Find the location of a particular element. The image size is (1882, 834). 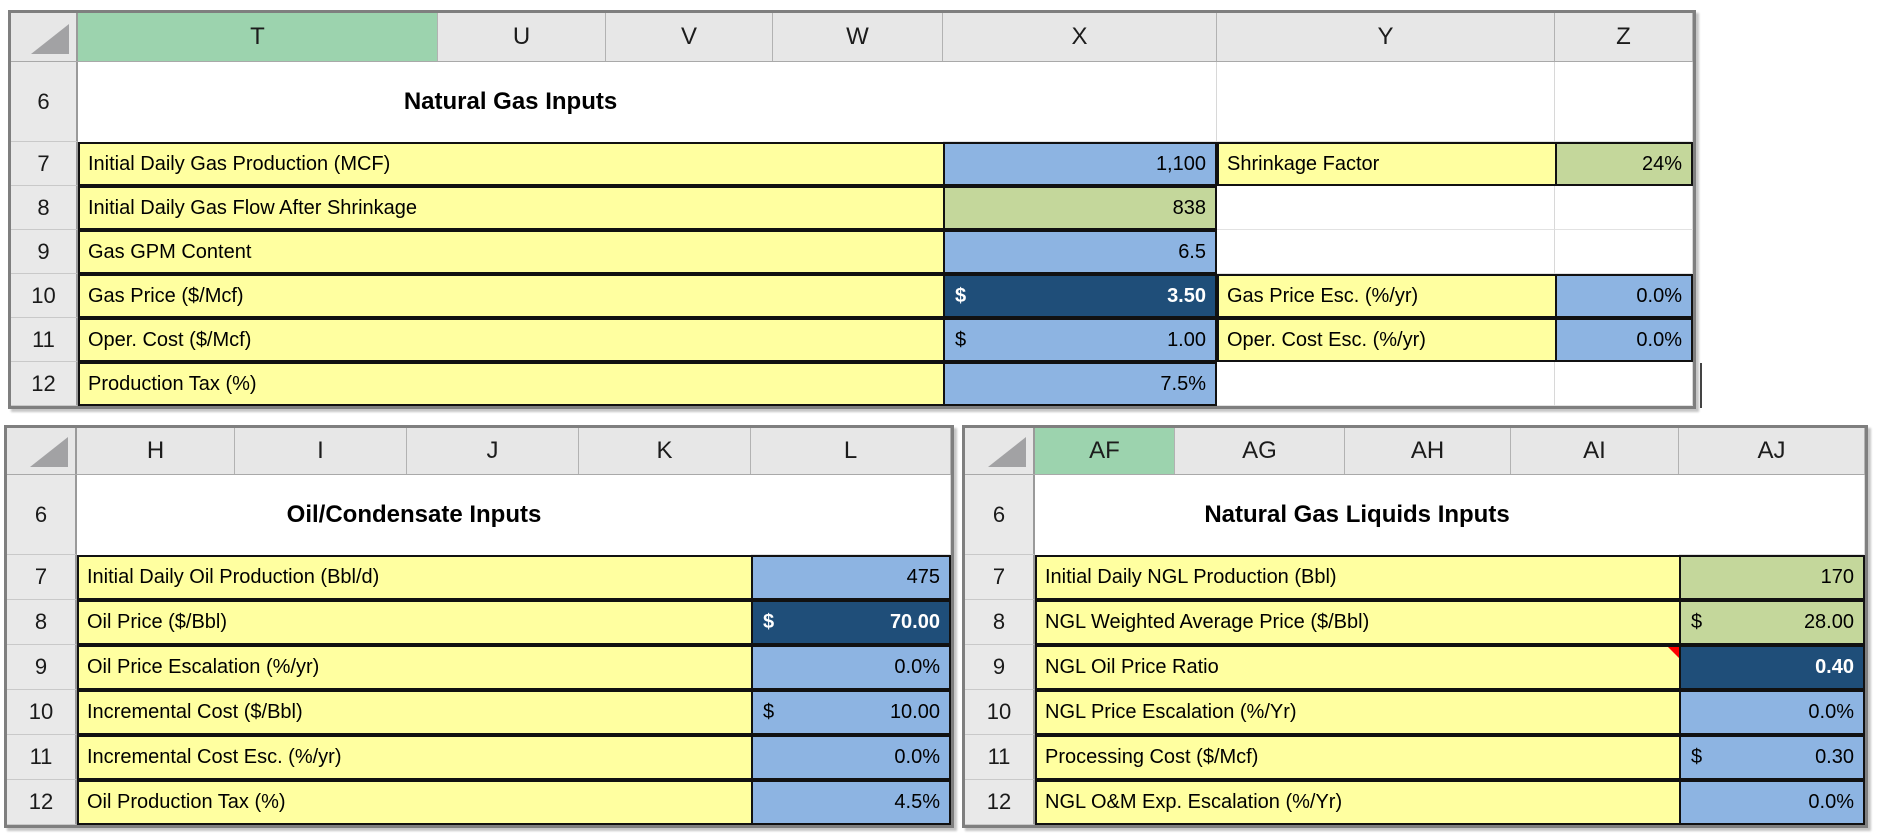

column-header-AI: AI is located at coordinates (1595, 451).